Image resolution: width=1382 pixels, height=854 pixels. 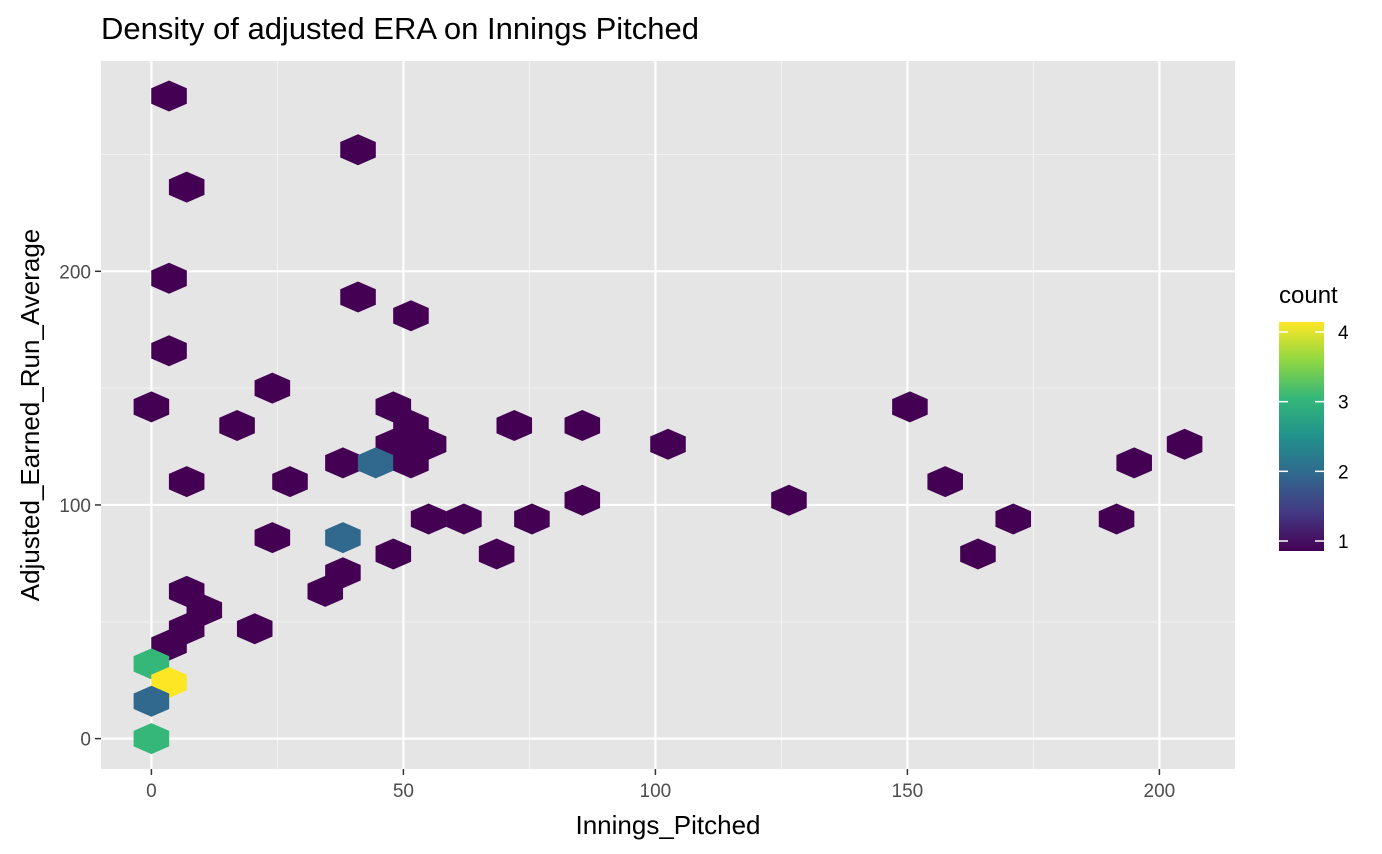 I want to click on legend-ticks: 1 2 3 4, so click(x=1314, y=438).